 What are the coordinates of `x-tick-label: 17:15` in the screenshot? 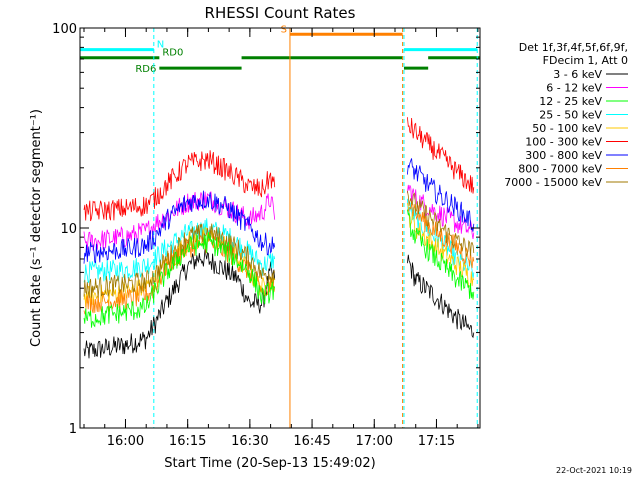 It's located at (436, 441).